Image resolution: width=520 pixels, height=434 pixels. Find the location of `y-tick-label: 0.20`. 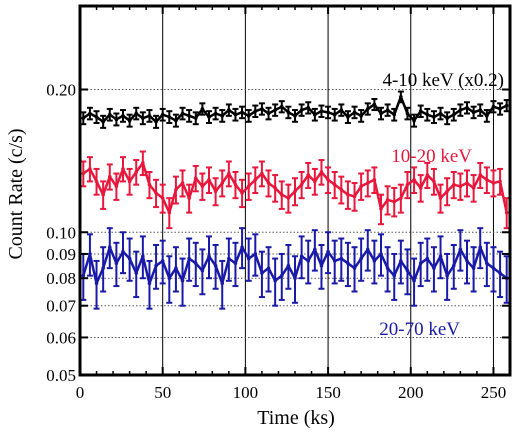

y-tick-label: 0.20 is located at coordinates (61, 90).